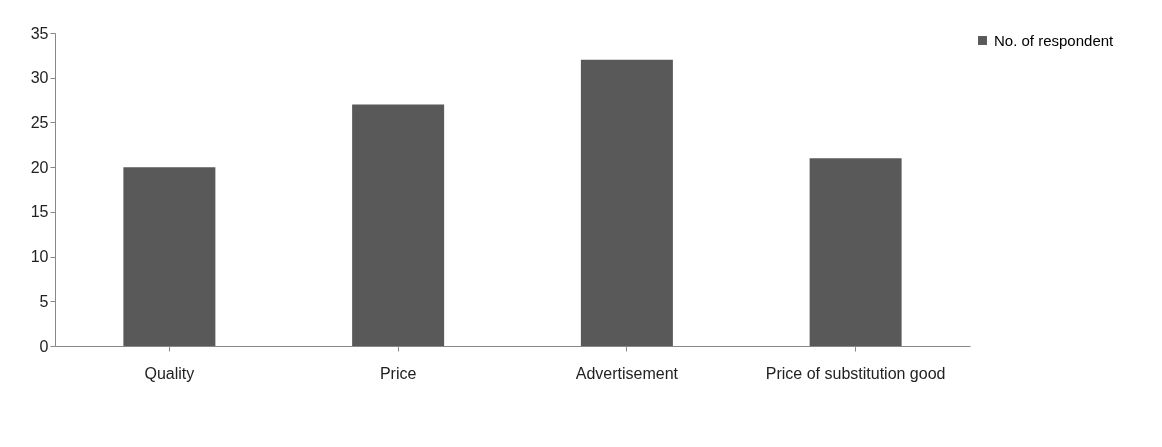 Image resolution: width=1162 pixels, height=447 pixels. Describe the element at coordinates (44, 301) in the screenshot. I see `y-tick-label: 5` at that location.